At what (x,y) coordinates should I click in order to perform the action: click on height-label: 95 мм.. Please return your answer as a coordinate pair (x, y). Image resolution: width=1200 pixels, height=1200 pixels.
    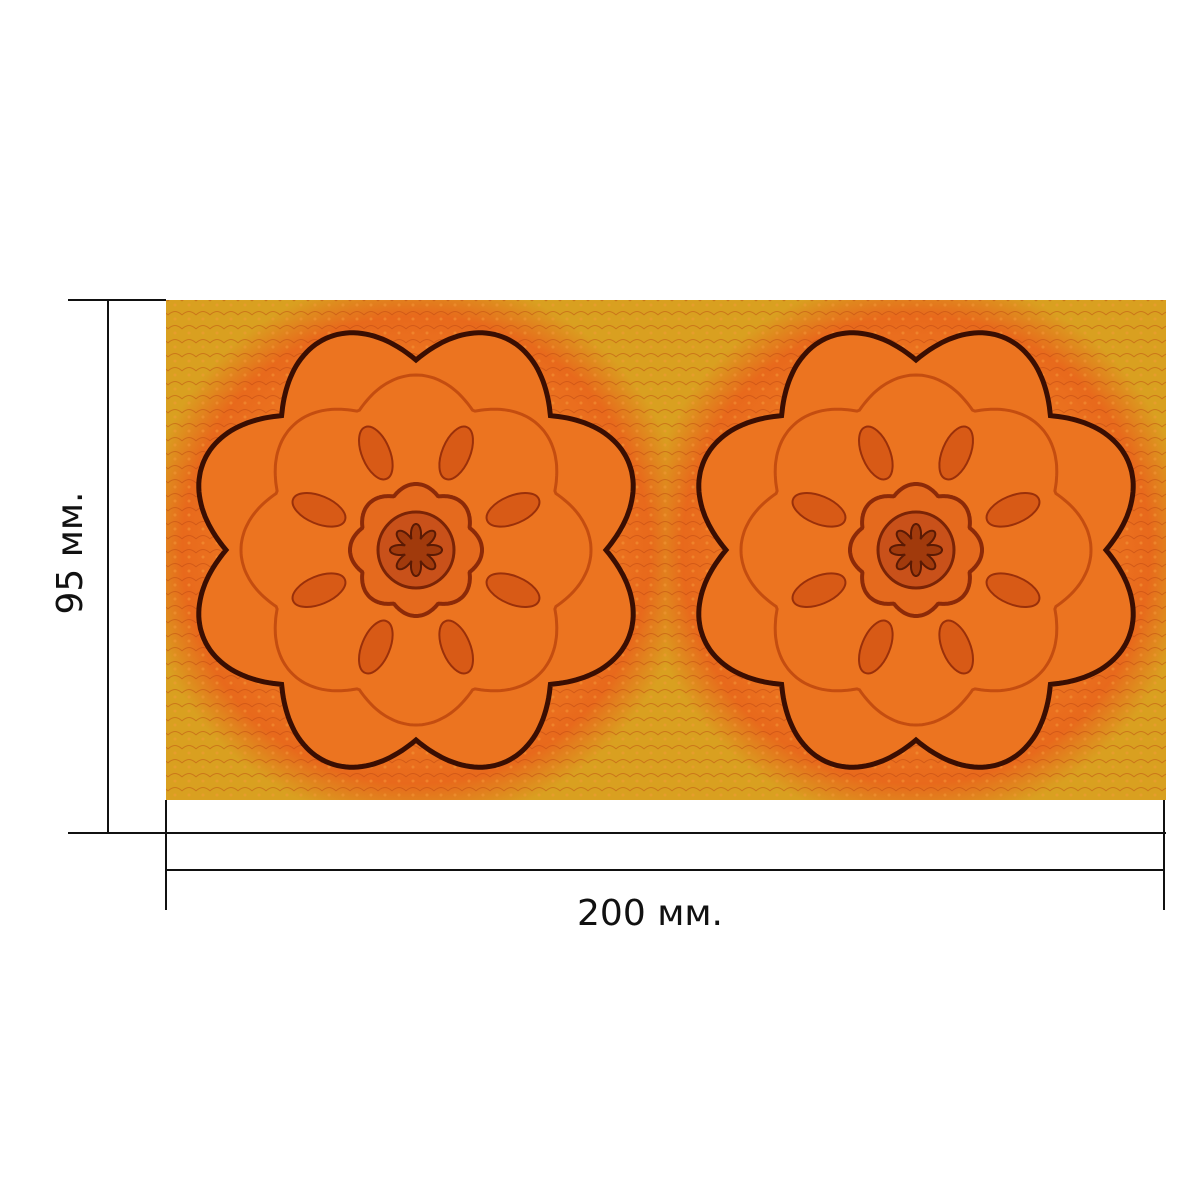
    Looking at the image, I should click on (70, 552).